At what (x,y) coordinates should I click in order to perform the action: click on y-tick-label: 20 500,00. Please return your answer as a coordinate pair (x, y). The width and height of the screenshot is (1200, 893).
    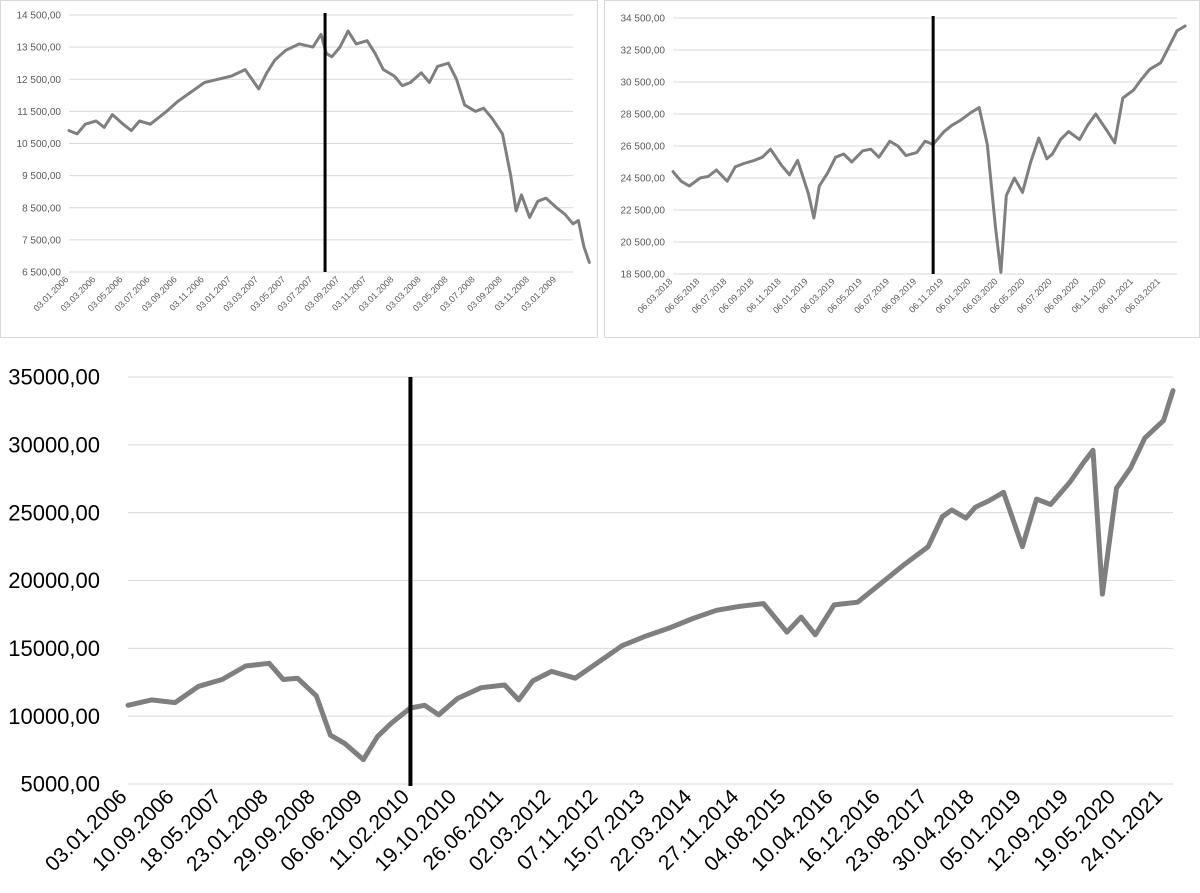
    Looking at the image, I should click on (643, 243).